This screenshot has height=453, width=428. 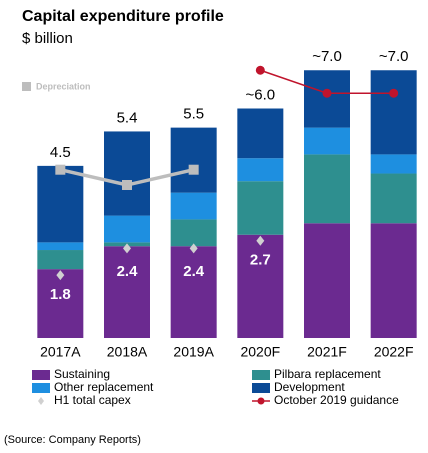 I want to click on total-label: 5.4, so click(x=127, y=117).